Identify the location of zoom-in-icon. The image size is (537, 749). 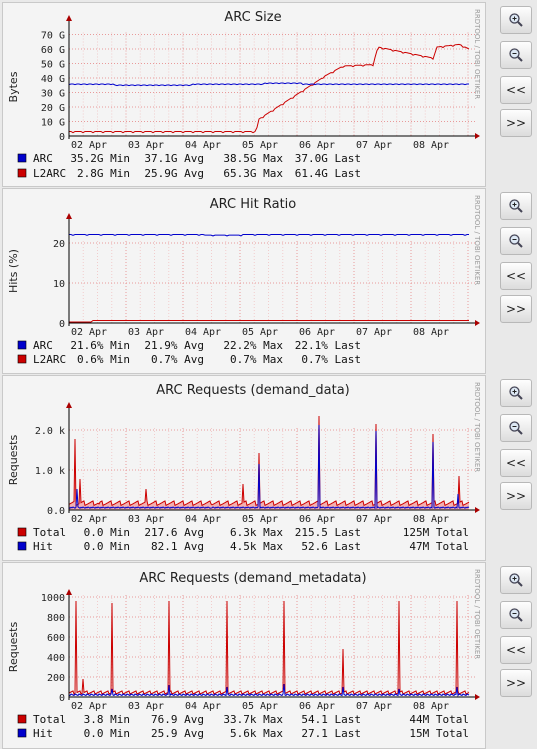
(516, 206).